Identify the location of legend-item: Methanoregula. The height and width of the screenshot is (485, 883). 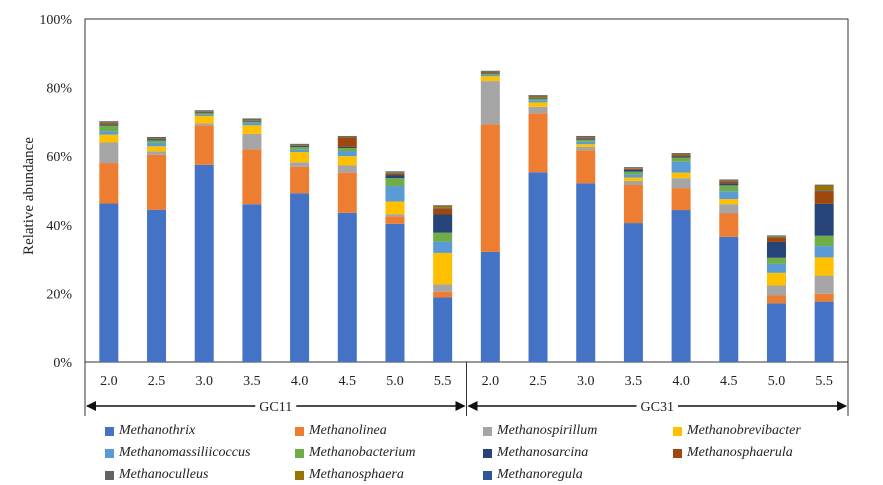
(578, 475).